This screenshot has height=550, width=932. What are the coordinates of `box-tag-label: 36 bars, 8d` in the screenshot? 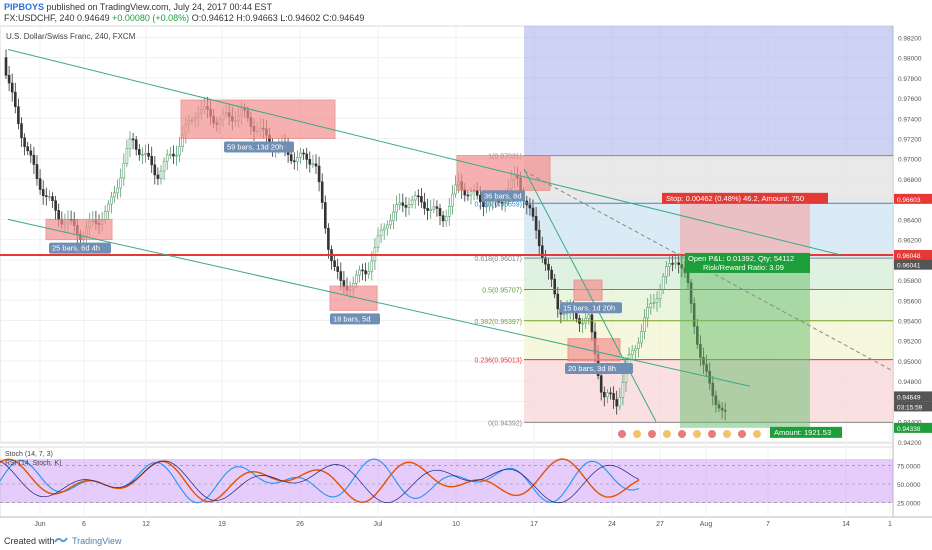 It's located at (503, 195).